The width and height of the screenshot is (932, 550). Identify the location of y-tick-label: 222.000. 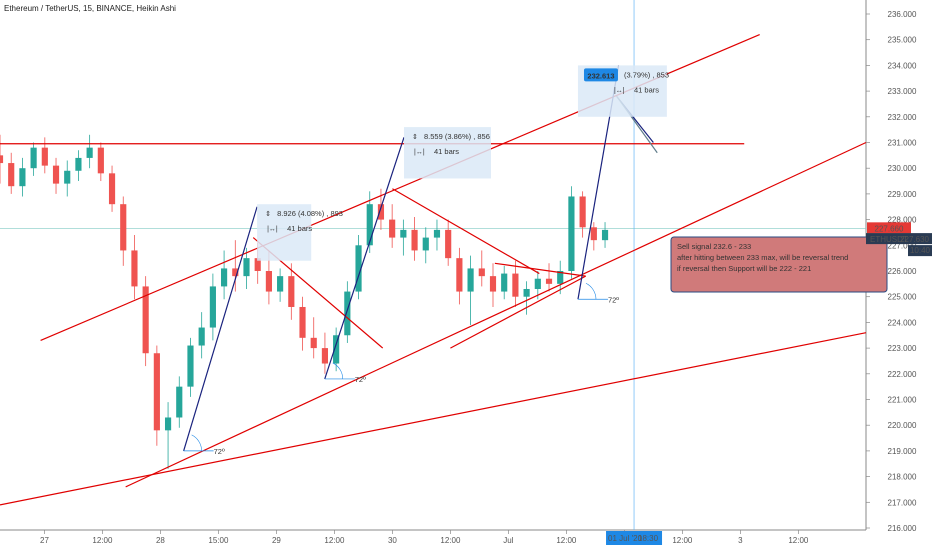
(902, 374).